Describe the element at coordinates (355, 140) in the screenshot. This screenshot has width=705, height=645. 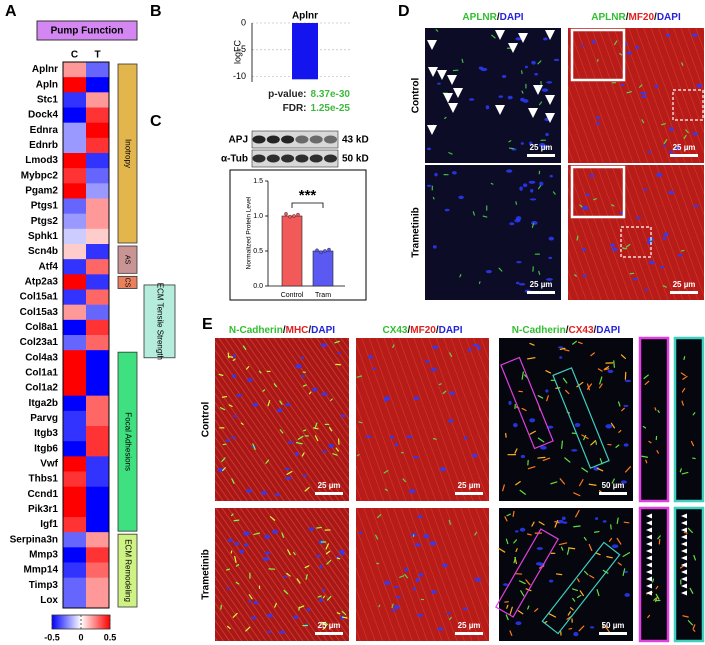
I see `blot-size: 43 kD` at that location.